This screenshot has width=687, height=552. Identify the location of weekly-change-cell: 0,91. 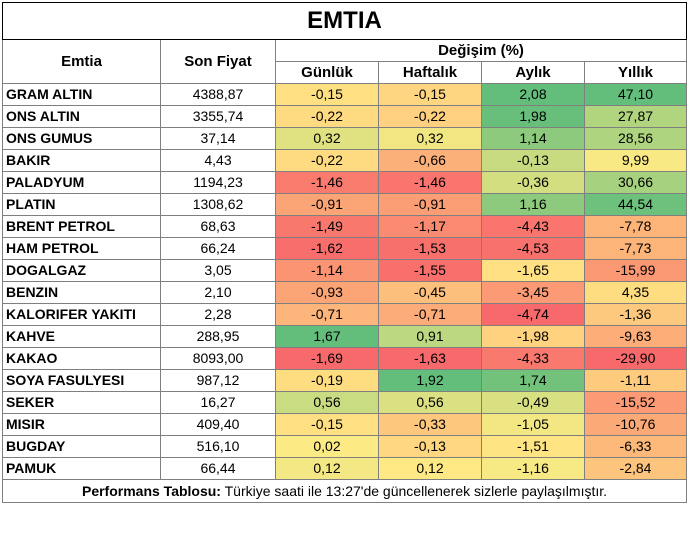
(430, 336).